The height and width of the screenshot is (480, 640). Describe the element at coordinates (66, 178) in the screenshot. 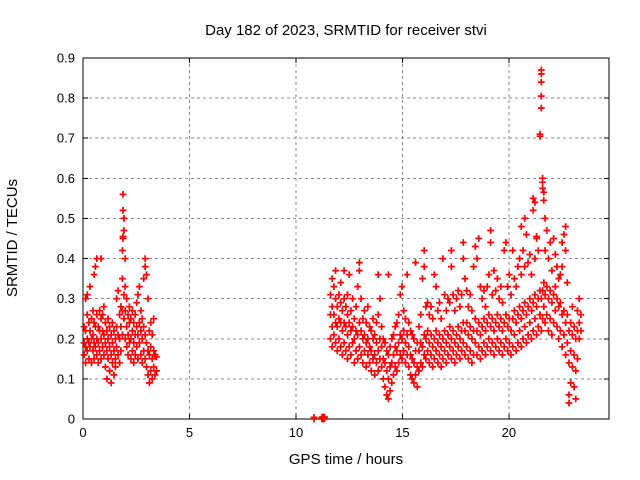

I see `svg-text: 0.6` at that location.